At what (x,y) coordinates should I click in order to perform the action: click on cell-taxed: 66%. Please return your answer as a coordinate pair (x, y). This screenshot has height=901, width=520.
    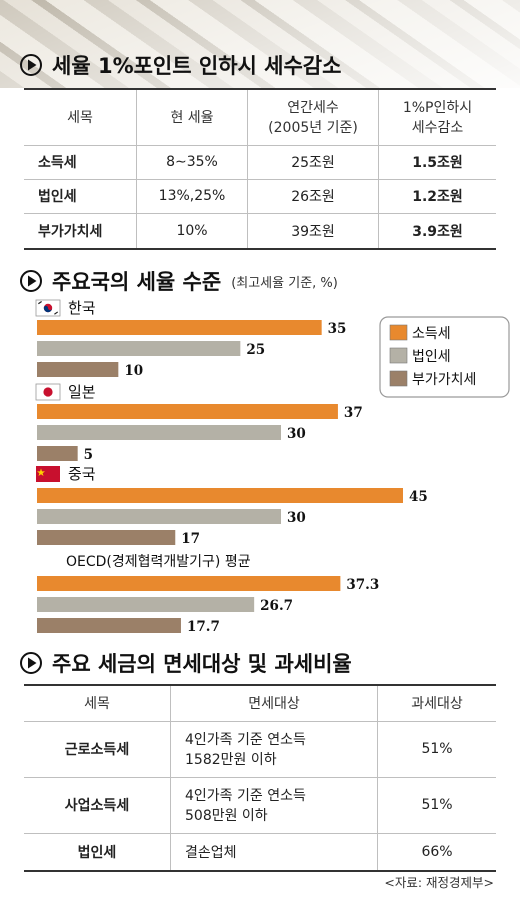
    Looking at the image, I should click on (436, 852).